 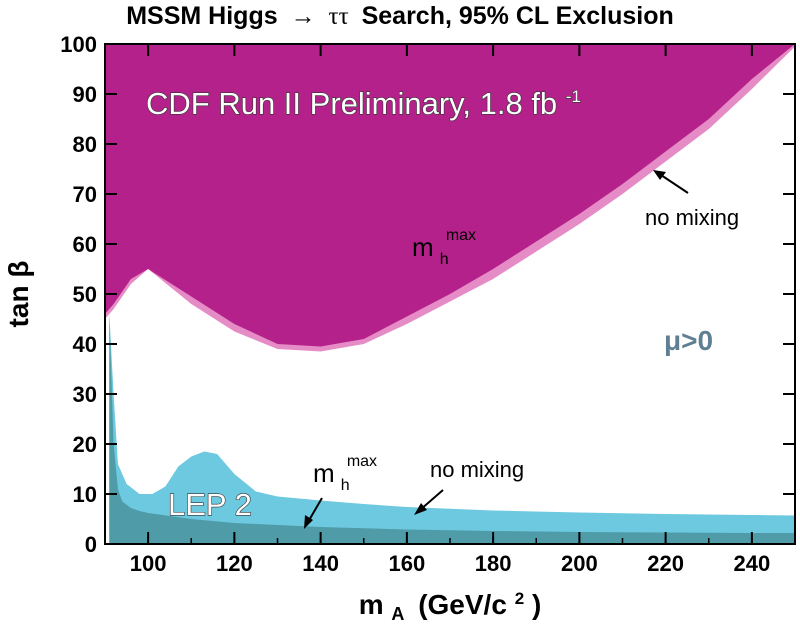 I want to click on y-tick-label: 40, so click(x=85, y=344).